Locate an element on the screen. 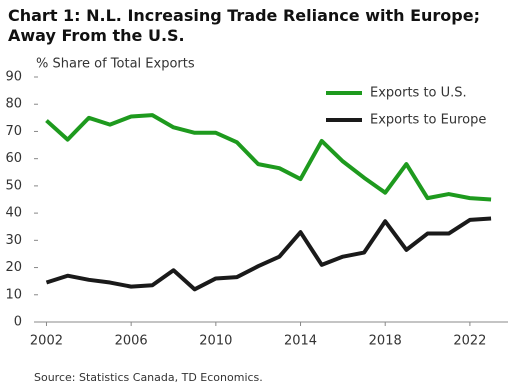 This screenshot has height=386, width=516. x-tick-label: 2014 is located at coordinates (300, 341).